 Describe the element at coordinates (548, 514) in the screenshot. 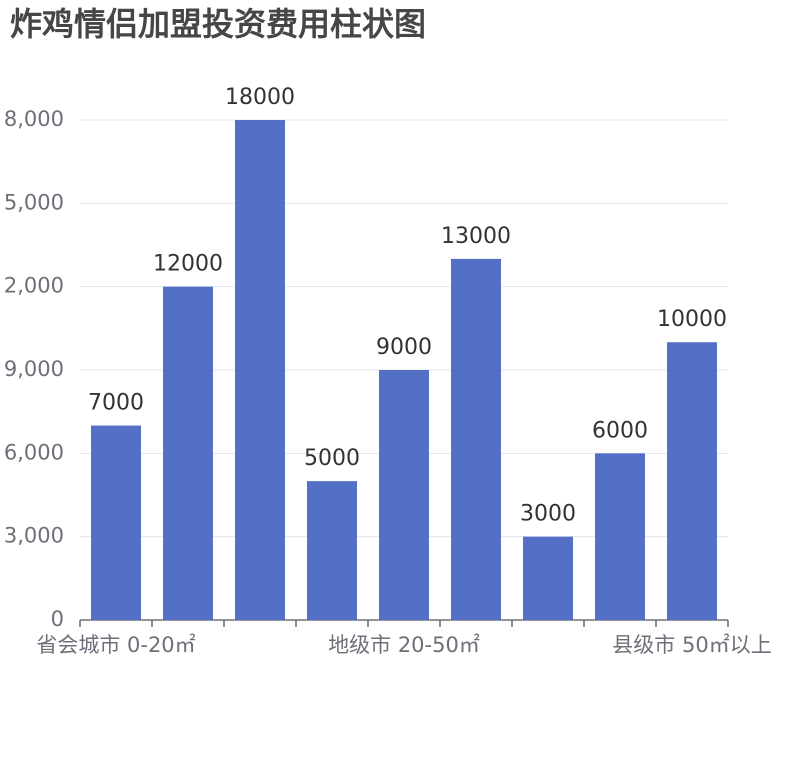

I see `value-label: 3000` at that location.